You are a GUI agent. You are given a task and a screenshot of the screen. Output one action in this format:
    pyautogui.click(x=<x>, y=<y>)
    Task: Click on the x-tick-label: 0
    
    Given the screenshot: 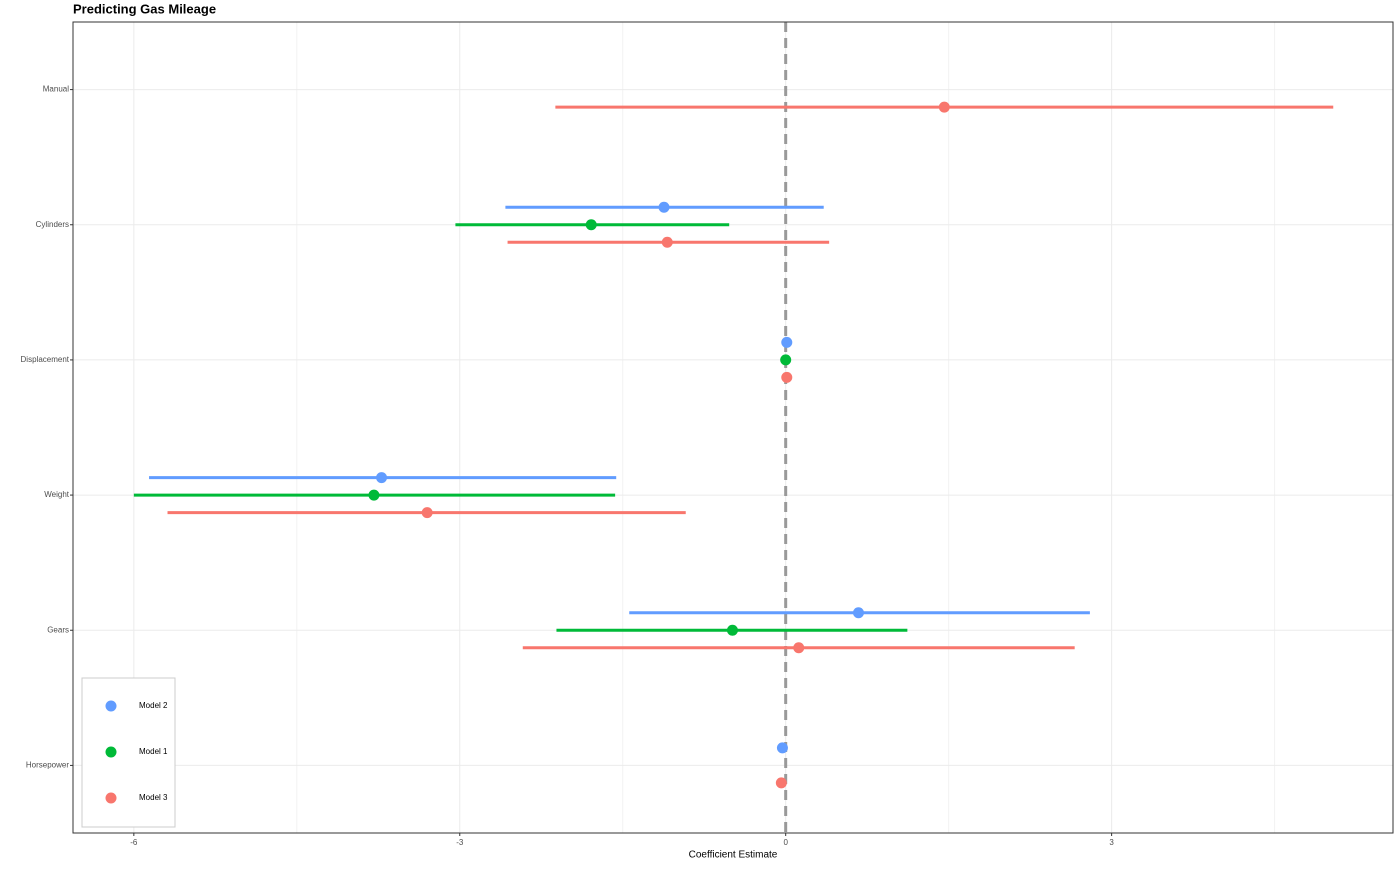 What is the action you would take?
    pyautogui.click(x=785, y=842)
    